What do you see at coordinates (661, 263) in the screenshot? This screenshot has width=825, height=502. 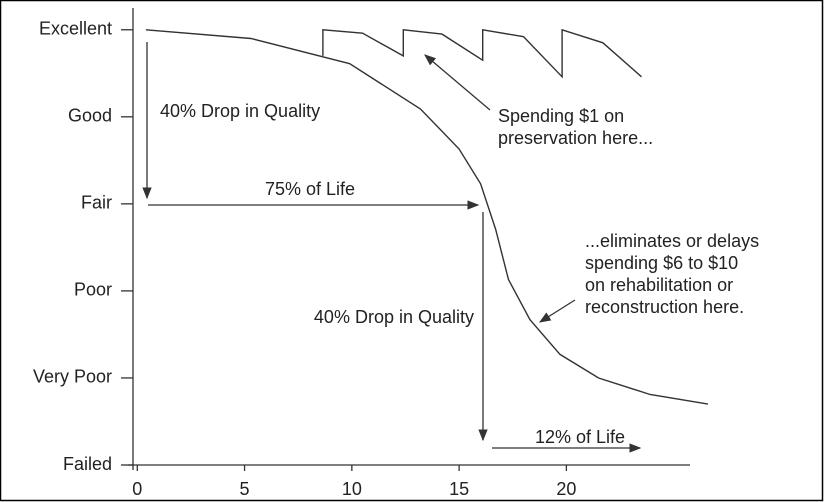 I see `annotation: spending $6 to $10` at bounding box center [661, 263].